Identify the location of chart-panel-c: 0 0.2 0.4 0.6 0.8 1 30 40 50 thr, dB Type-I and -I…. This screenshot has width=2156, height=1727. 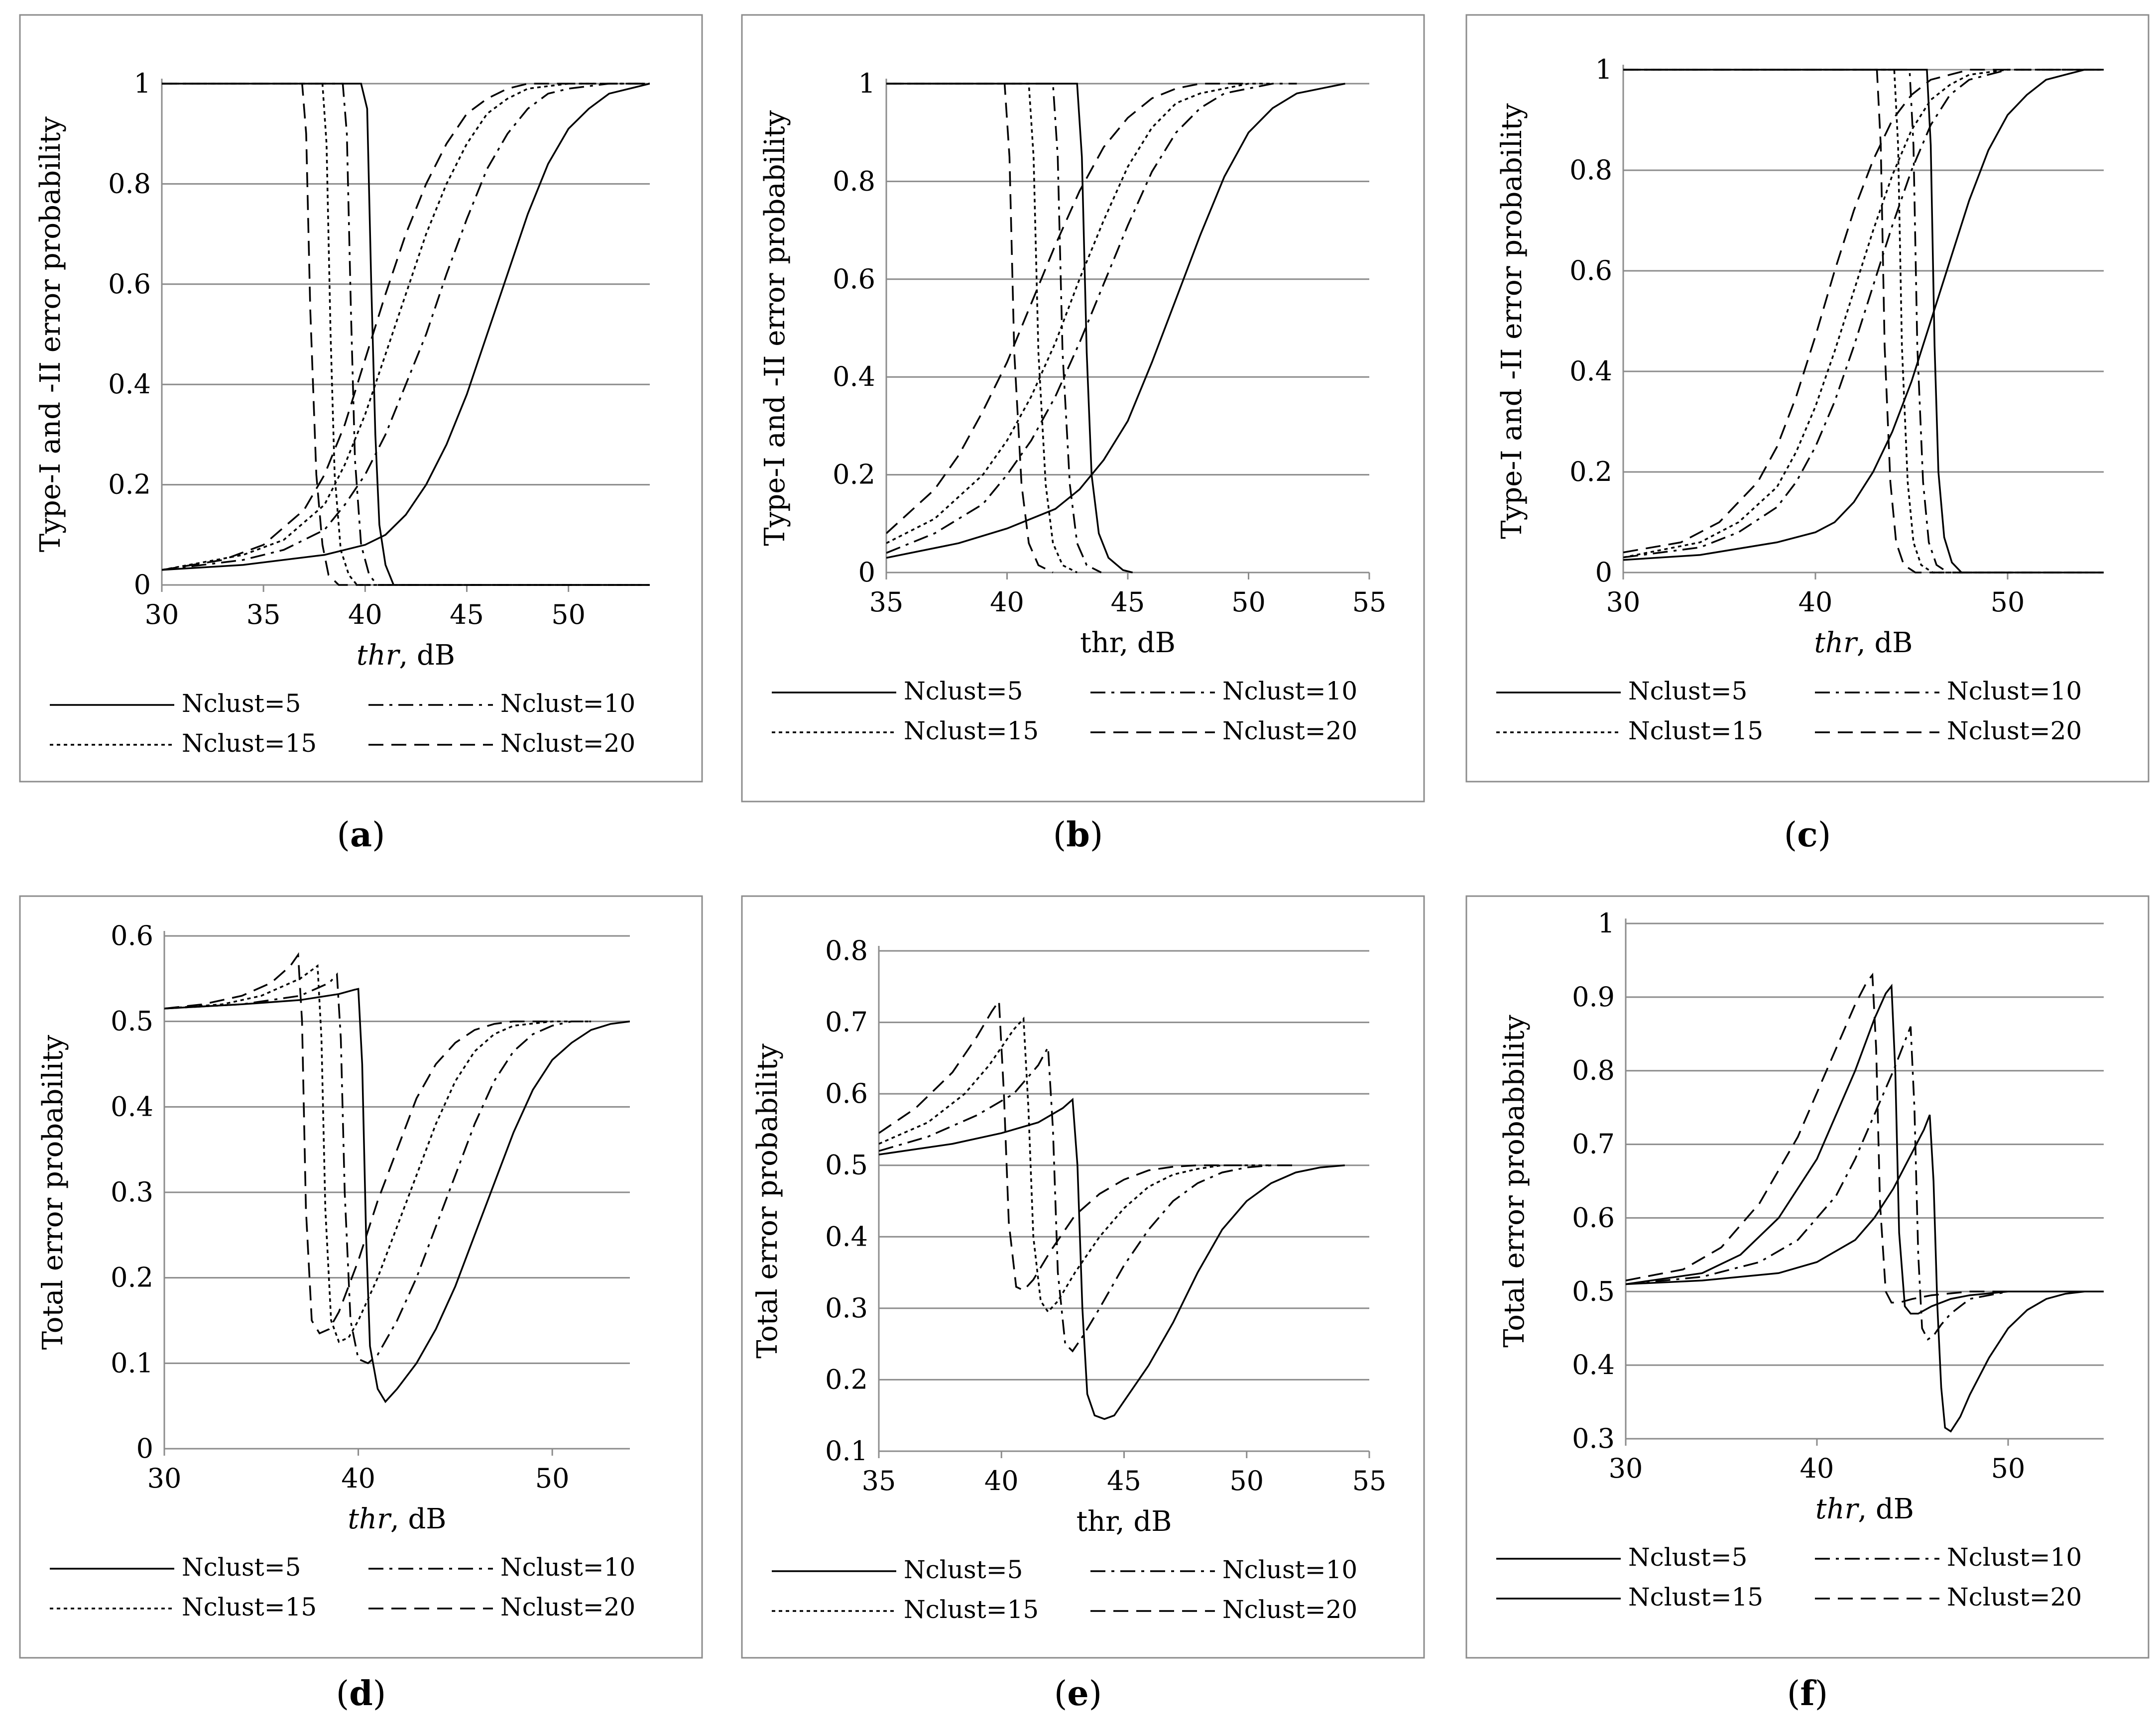
(1807, 398).